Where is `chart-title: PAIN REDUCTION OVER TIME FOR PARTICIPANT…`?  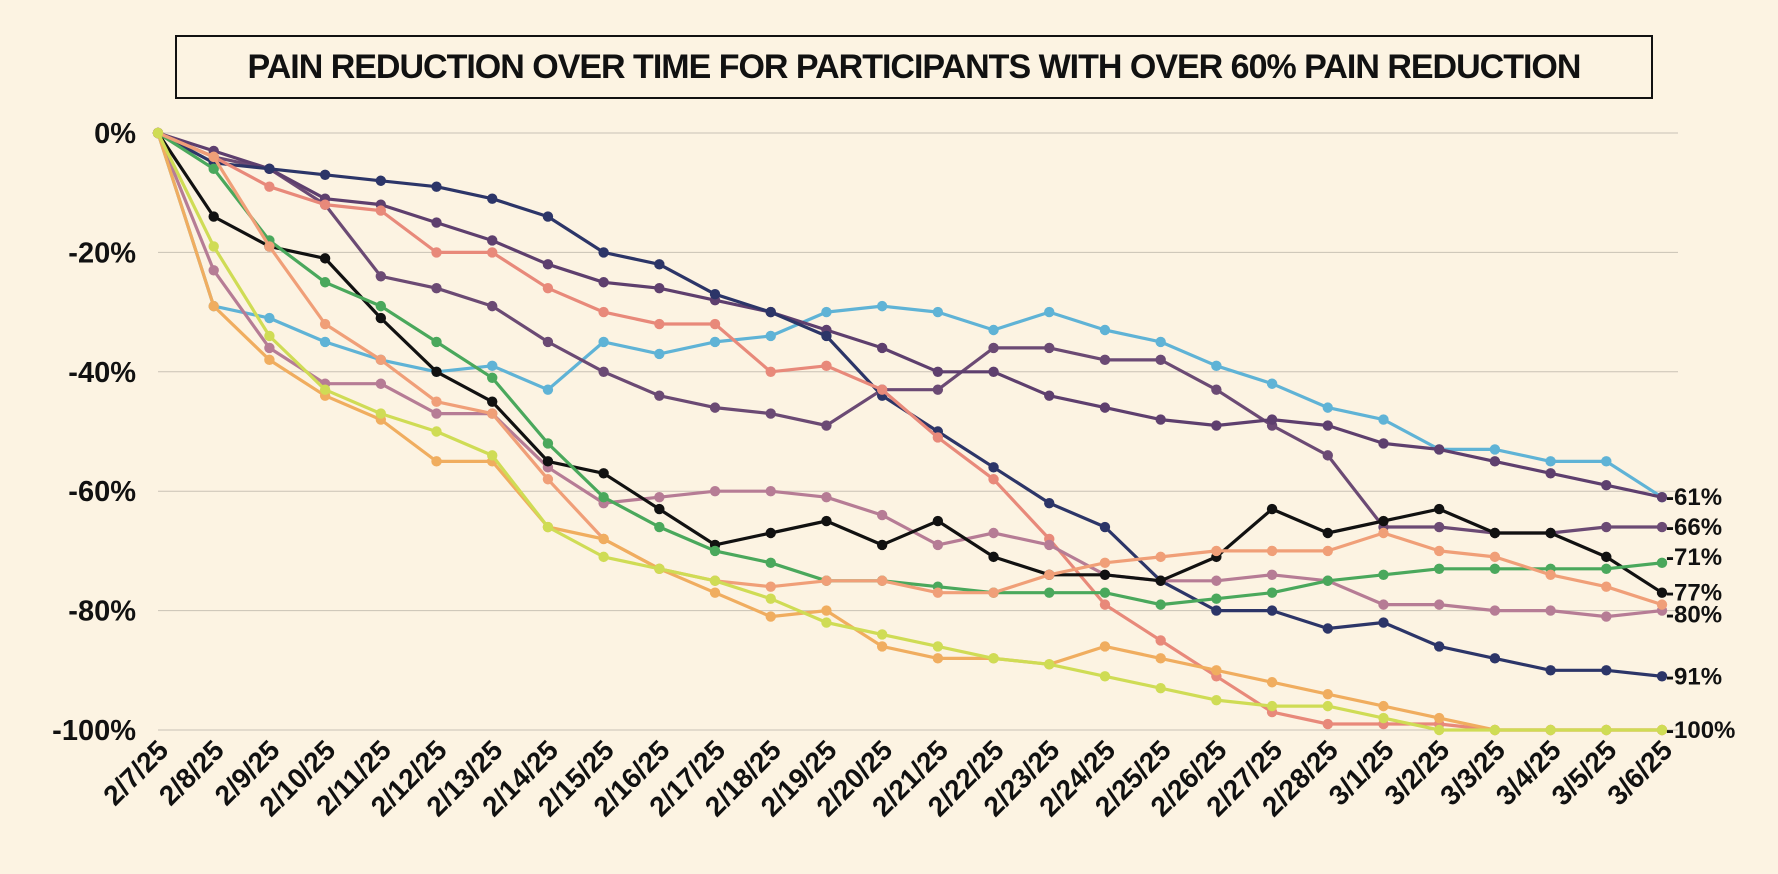 chart-title: PAIN REDUCTION OVER TIME FOR PARTICIPANT… is located at coordinates (914, 67).